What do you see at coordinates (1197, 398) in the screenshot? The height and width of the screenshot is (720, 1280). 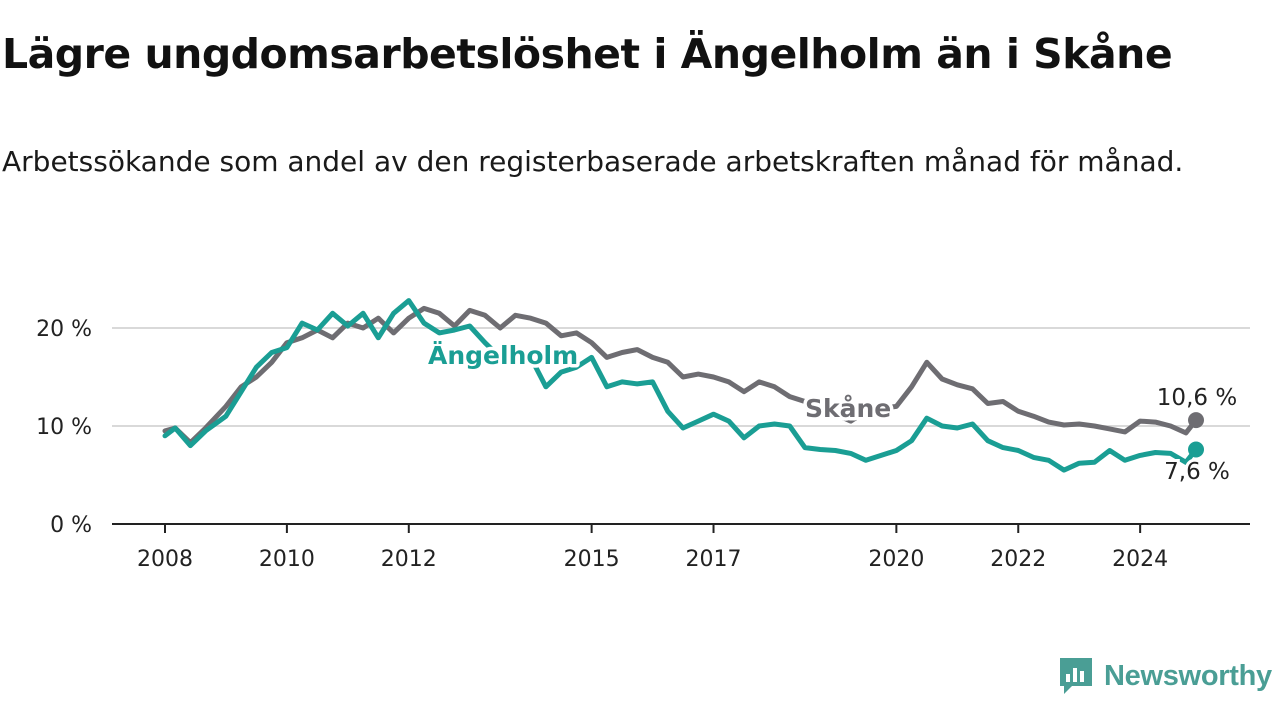 I see `end-value-label-skane: 10,6 %` at bounding box center [1197, 398].